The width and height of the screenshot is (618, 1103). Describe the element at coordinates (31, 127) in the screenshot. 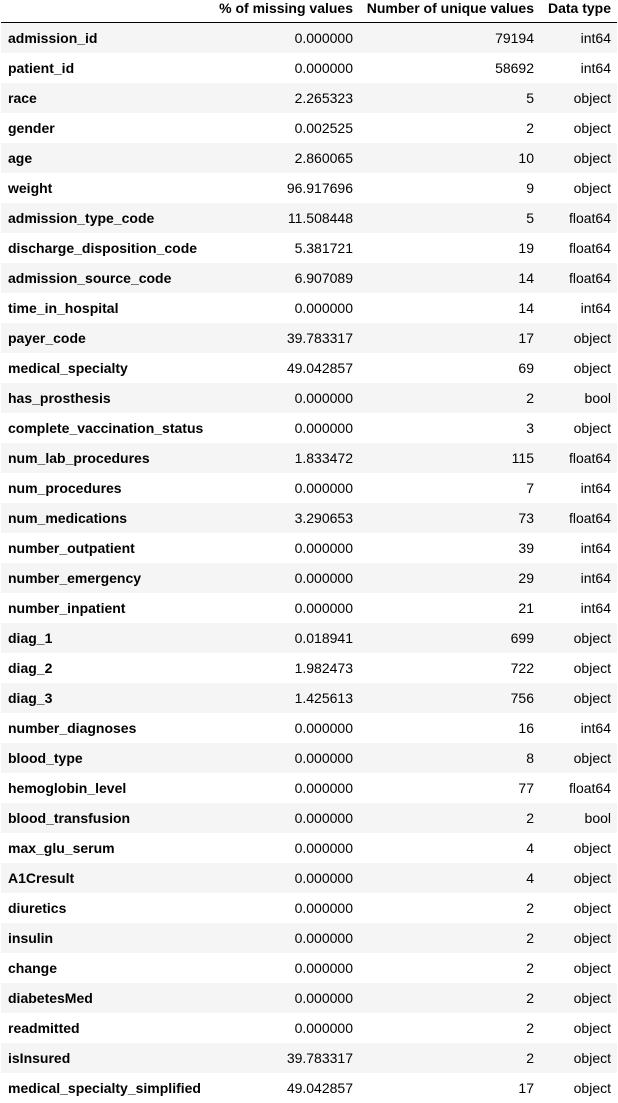

I see `row-label: gender` at that location.